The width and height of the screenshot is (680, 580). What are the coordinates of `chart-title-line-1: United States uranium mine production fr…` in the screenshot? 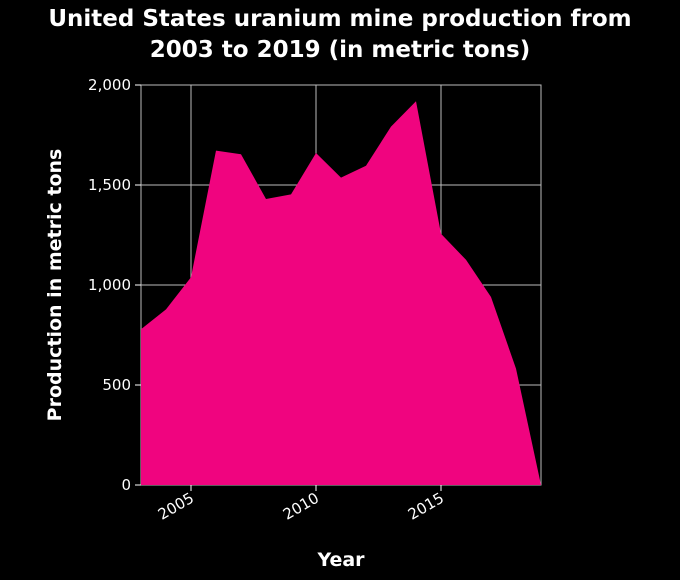 It's located at (340, 19).